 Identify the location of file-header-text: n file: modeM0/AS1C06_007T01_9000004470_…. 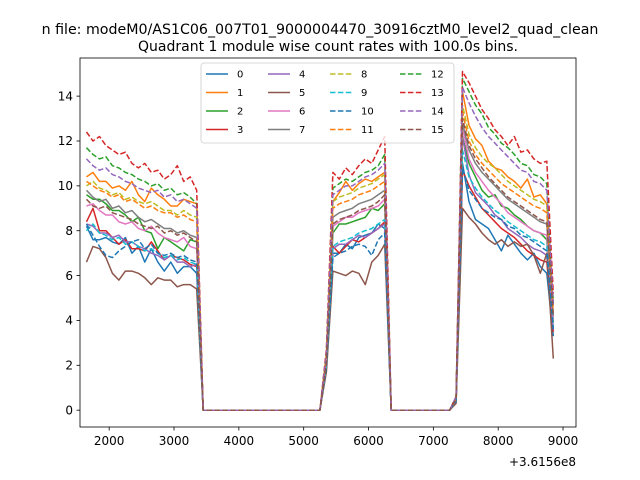
(320, 30).